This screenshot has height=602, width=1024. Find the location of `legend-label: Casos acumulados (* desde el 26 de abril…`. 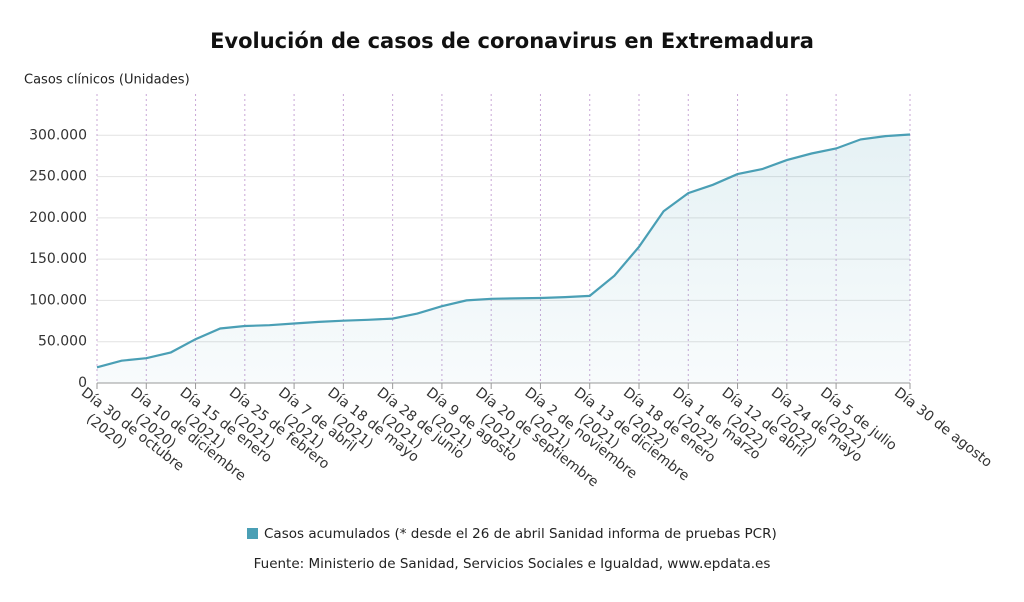

legend-label: Casos acumulados (* desde el 26 de abril… is located at coordinates (520, 534).